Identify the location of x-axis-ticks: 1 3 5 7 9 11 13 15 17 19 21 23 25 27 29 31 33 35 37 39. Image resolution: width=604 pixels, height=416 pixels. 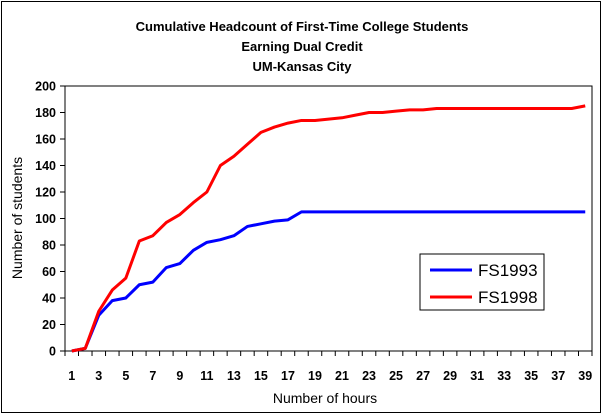
(328, 367).